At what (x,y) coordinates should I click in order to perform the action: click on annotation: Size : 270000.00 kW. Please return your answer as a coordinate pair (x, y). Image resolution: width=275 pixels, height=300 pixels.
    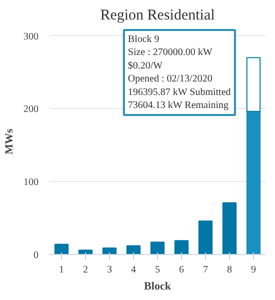
    Looking at the image, I should click on (170, 52).